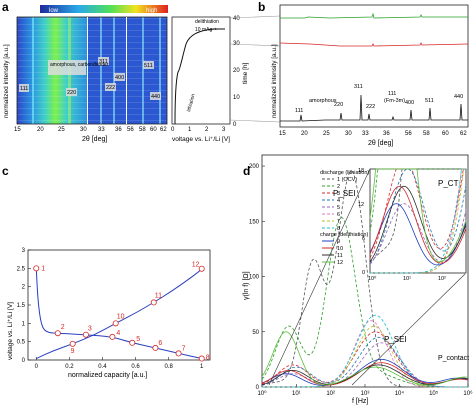  What do you see at coordinates (110, 88) in the screenshot?
I see `peak-label-222: 222` at bounding box center [110, 88].